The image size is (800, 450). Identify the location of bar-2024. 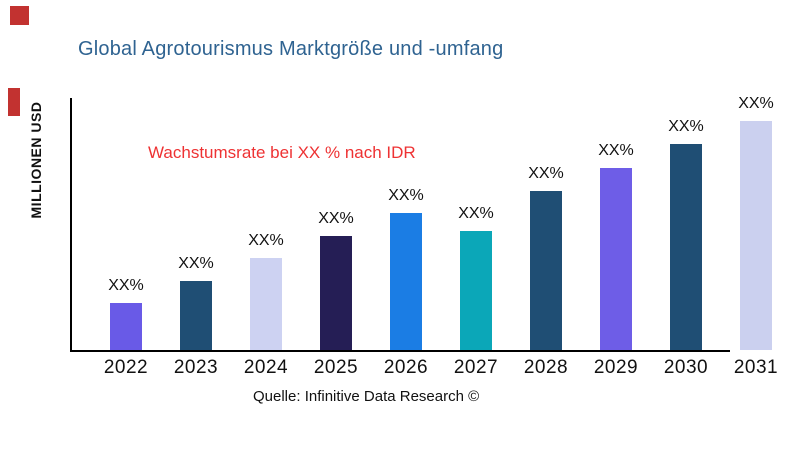
(266, 304).